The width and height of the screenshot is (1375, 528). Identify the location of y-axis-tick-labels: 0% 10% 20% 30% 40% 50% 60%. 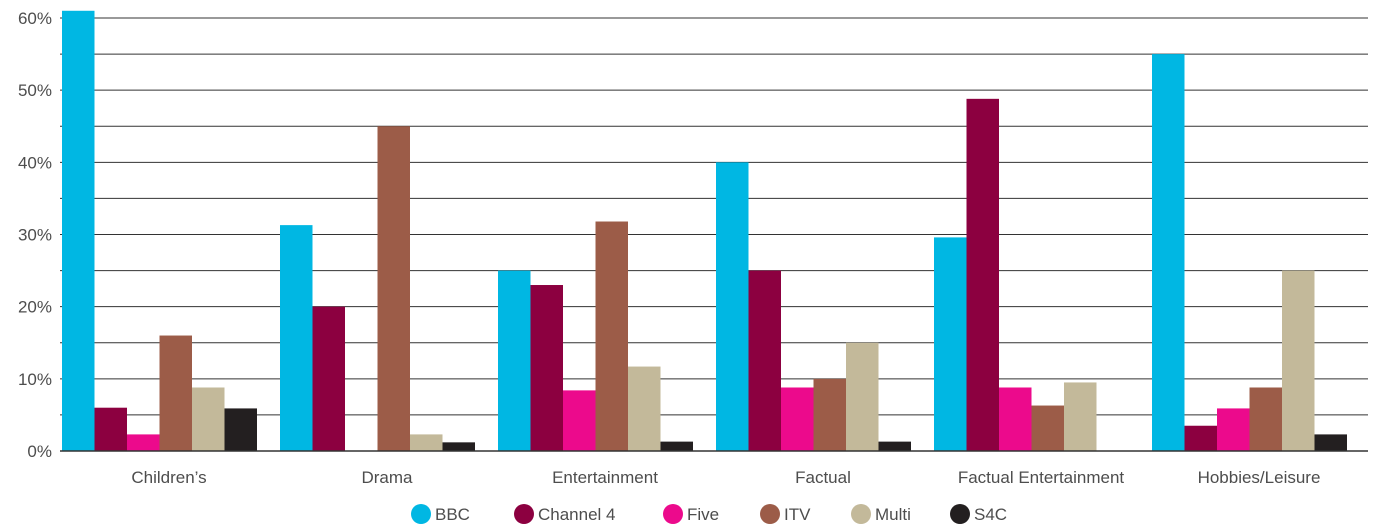
(35, 235).